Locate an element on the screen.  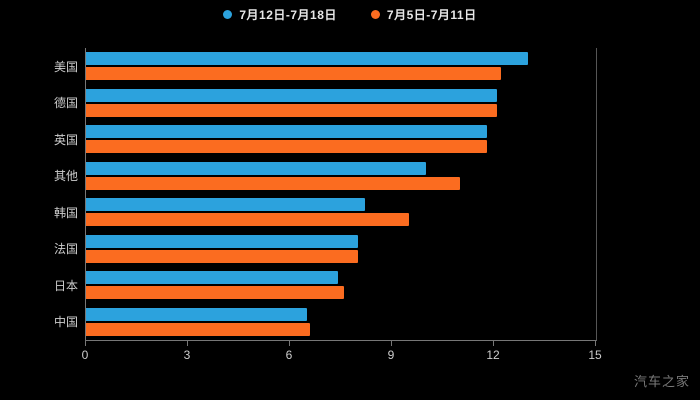
y-axis-label: 韩国 is located at coordinates (65, 212).